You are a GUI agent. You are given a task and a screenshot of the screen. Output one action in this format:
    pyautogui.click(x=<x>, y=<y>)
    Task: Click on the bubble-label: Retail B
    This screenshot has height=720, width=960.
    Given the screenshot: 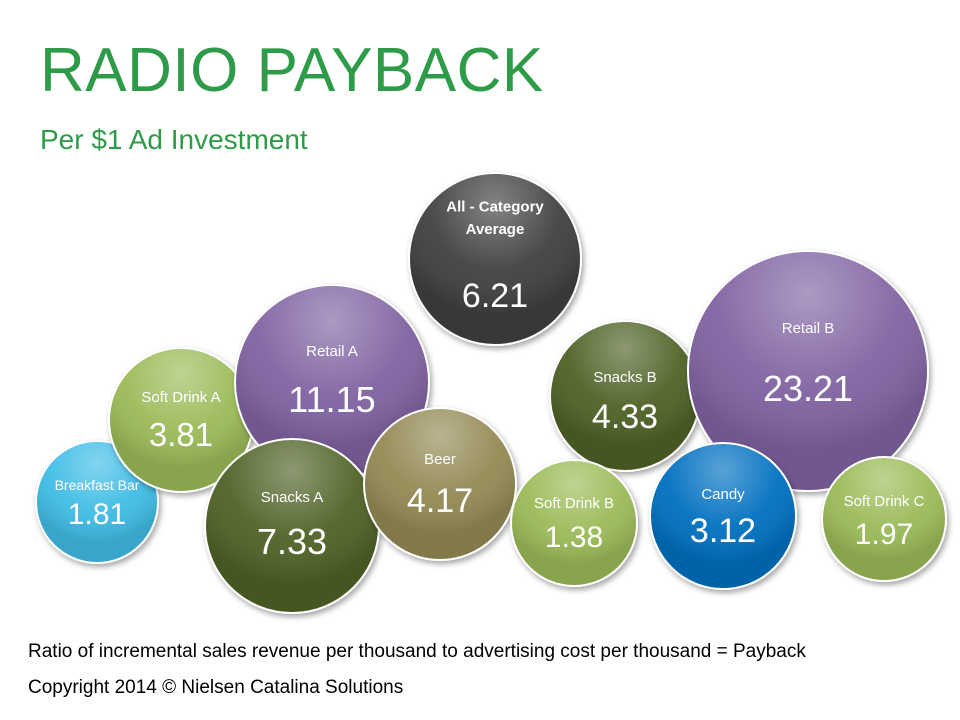 What is the action you would take?
    pyautogui.click(x=808, y=328)
    